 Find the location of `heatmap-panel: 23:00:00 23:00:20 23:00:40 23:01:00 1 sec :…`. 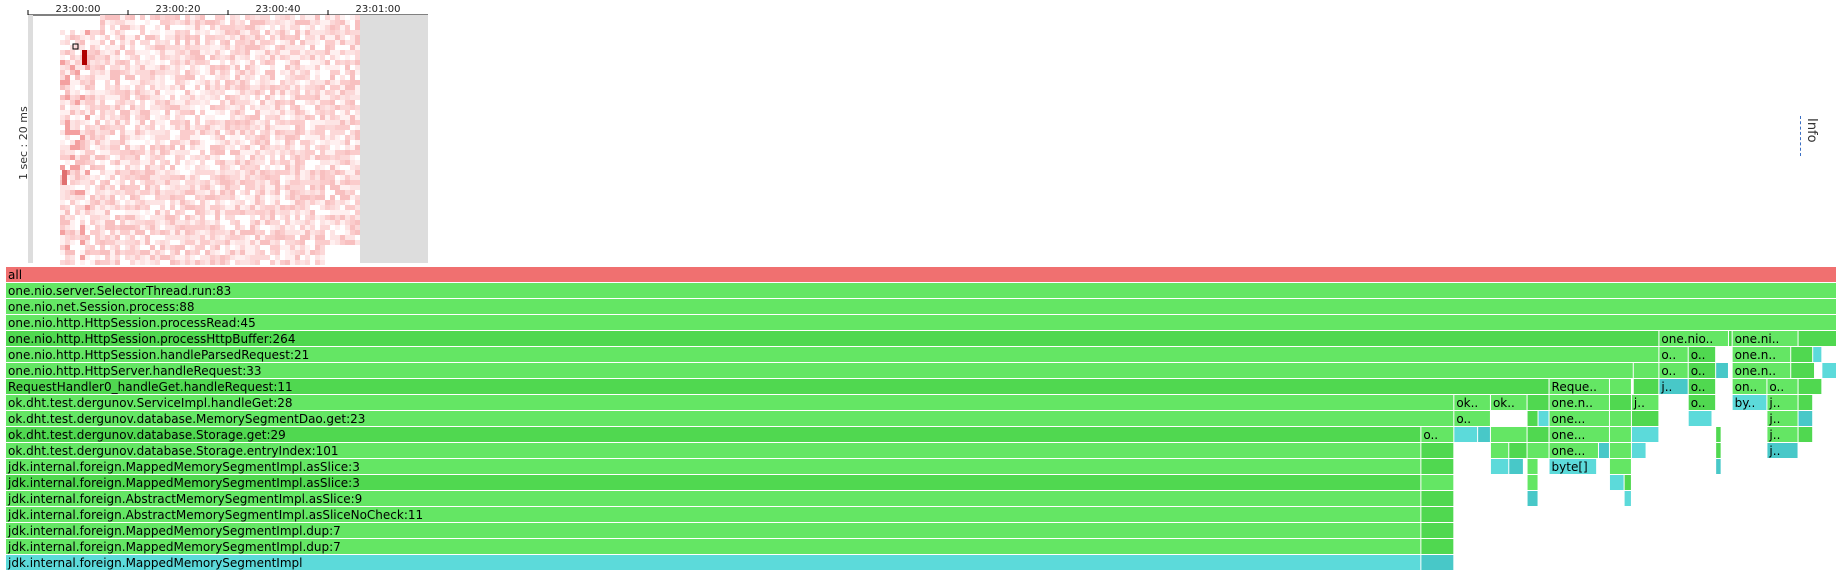

heatmap-panel: 23:00:00 23:00:20 23:00:40 23:01:00 1 sec :… is located at coordinates (220, 133).